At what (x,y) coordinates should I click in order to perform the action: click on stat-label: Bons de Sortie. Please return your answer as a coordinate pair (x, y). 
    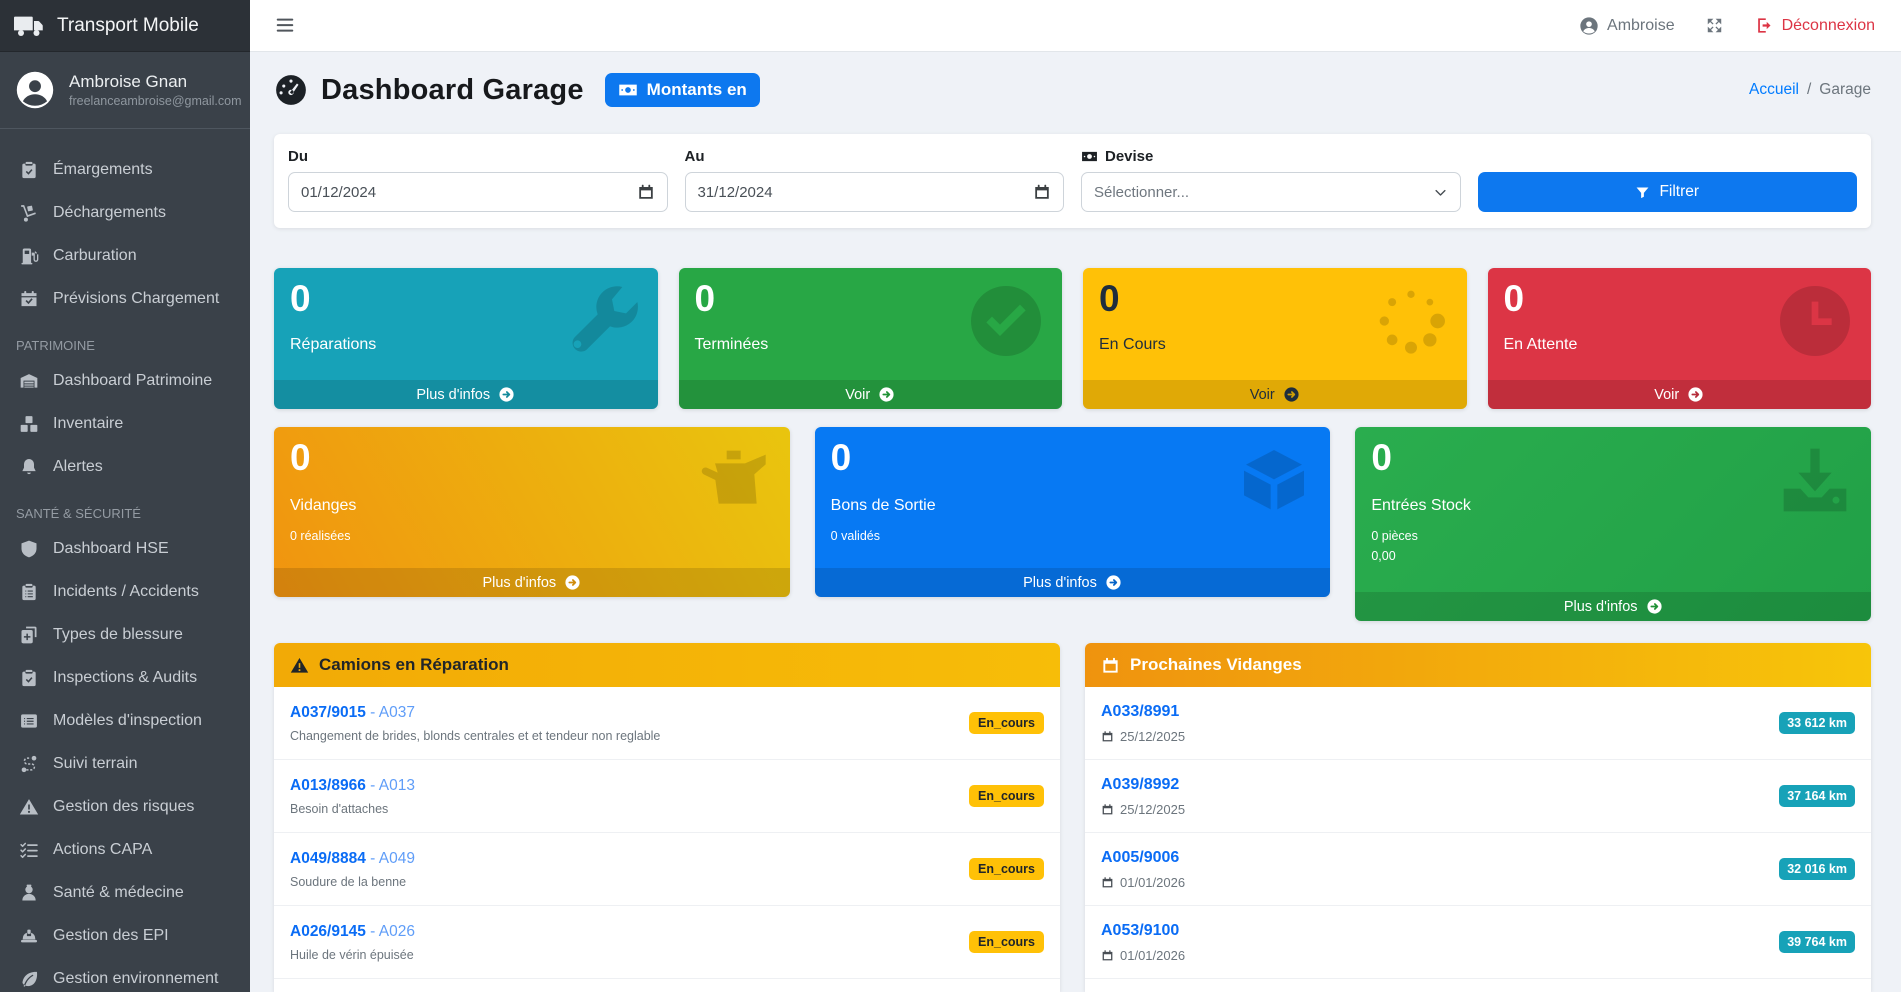
    Looking at the image, I should click on (883, 505).